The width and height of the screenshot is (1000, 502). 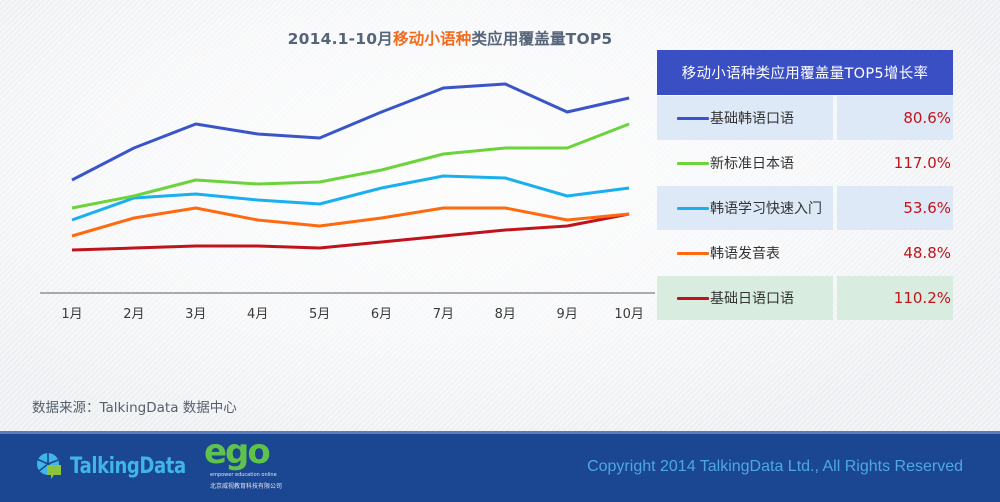 I want to click on table-row: 韩语学习快速入门 53.6%, so click(x=805, y=208).